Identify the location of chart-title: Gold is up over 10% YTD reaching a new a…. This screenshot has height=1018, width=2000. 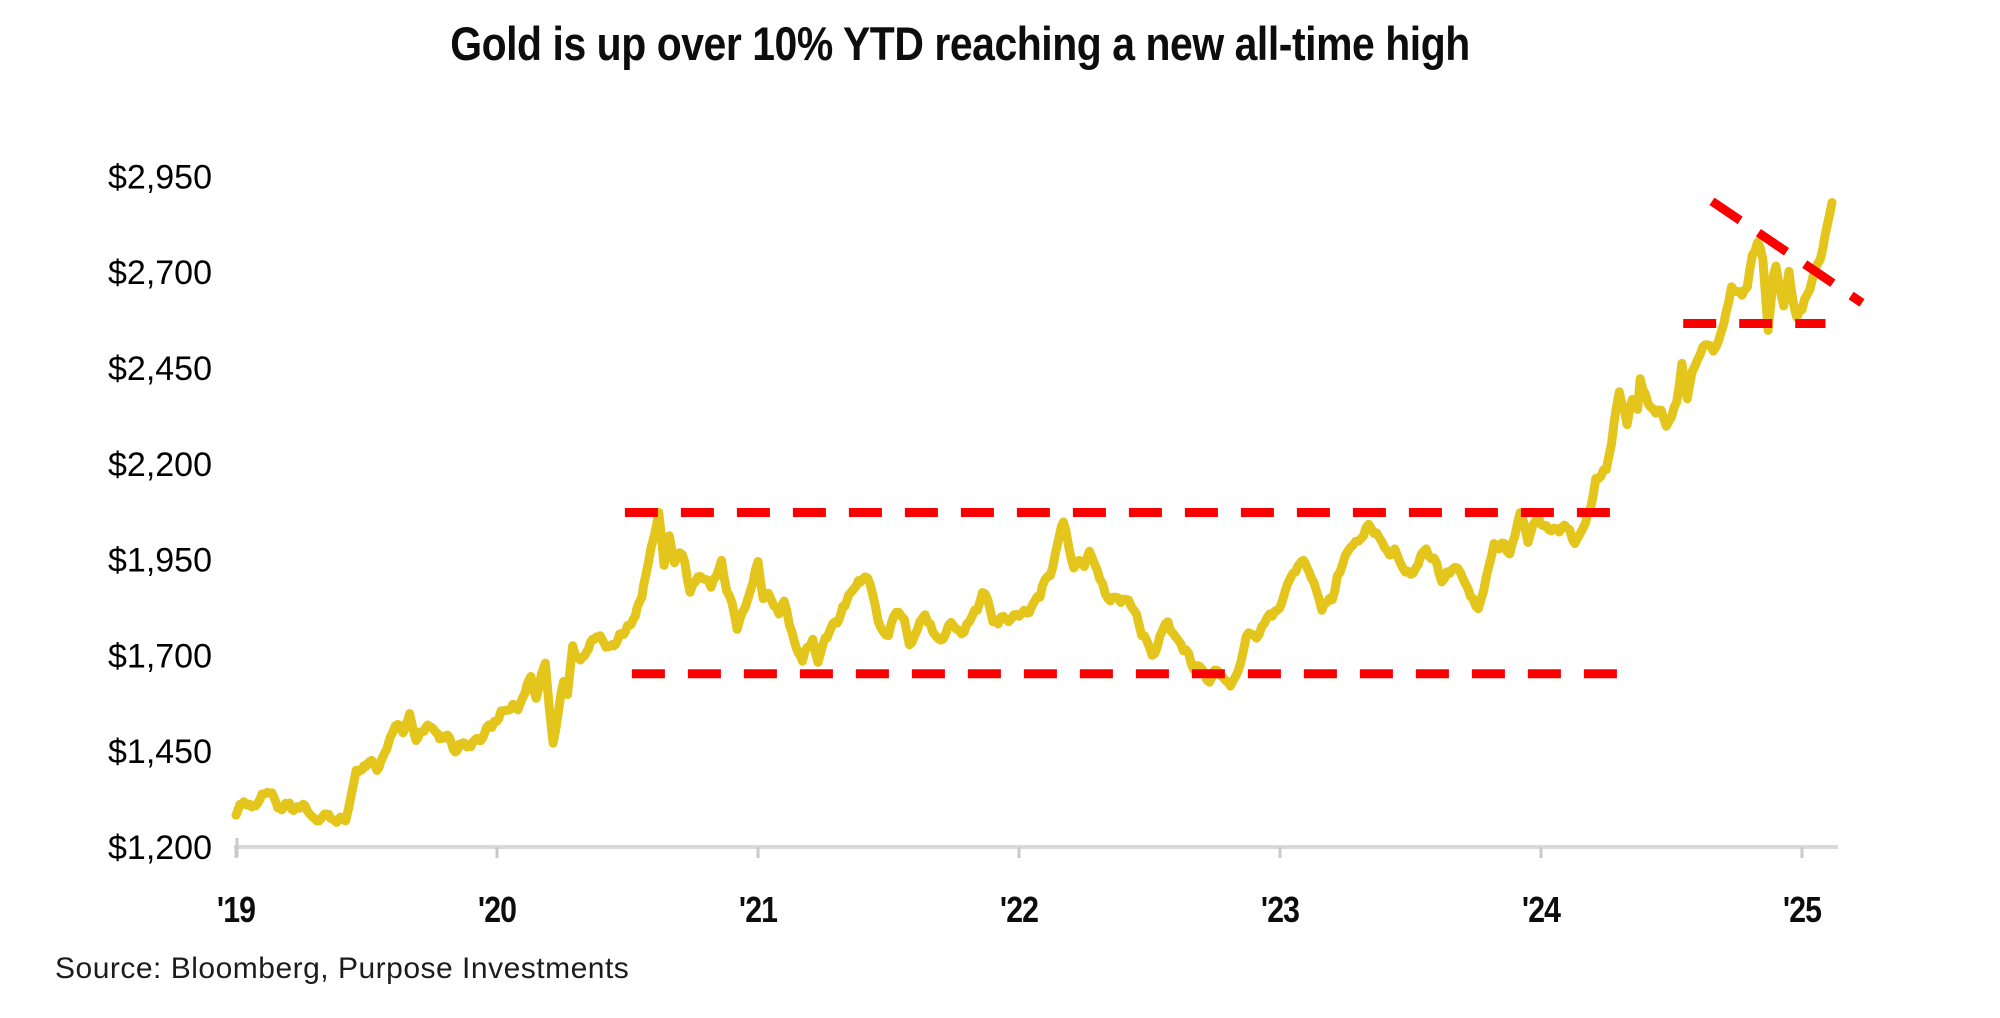
(960, 43).